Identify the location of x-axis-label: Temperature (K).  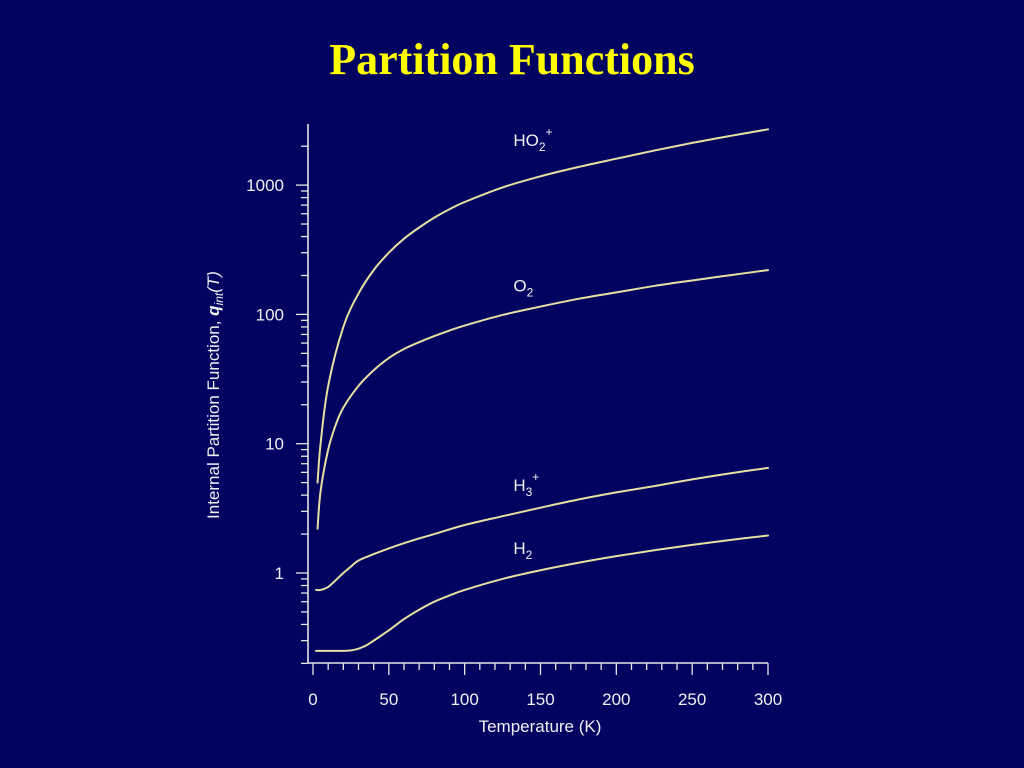
(540, 726).